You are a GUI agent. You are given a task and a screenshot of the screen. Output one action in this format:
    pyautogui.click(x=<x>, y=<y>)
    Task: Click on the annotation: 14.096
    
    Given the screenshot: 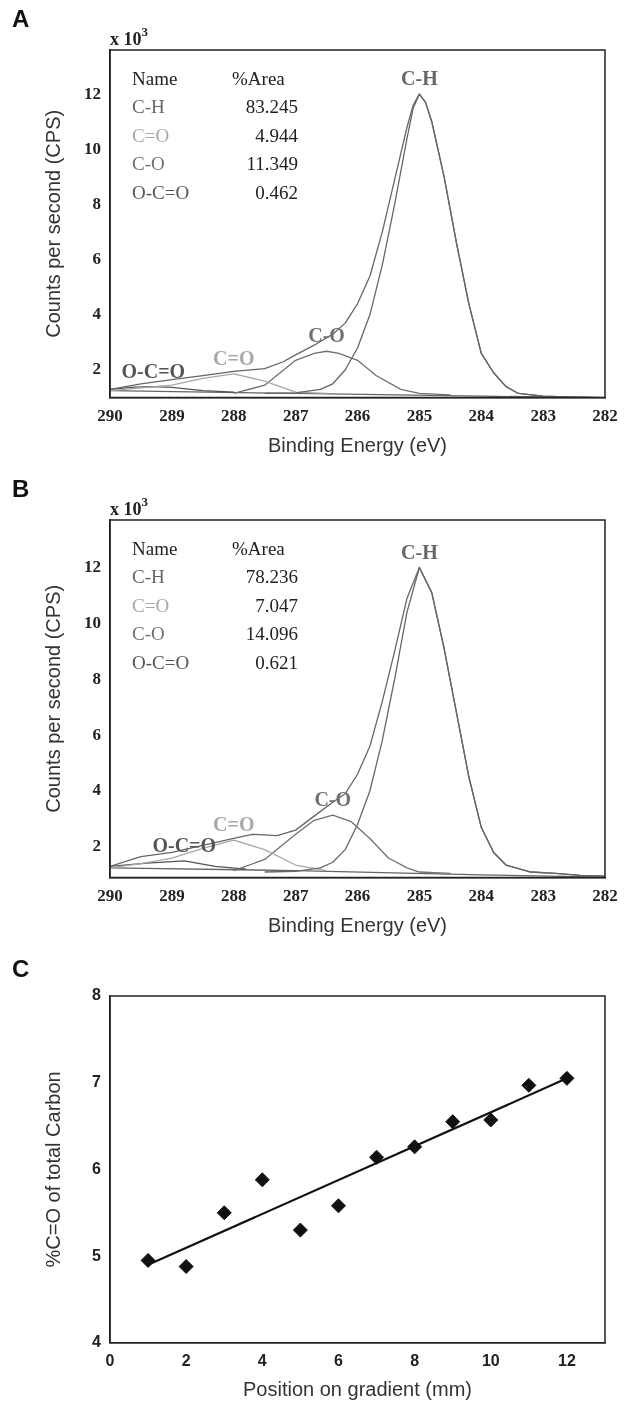 What is the action you would take?
    pyautogui.click(x=271, y=634)
    